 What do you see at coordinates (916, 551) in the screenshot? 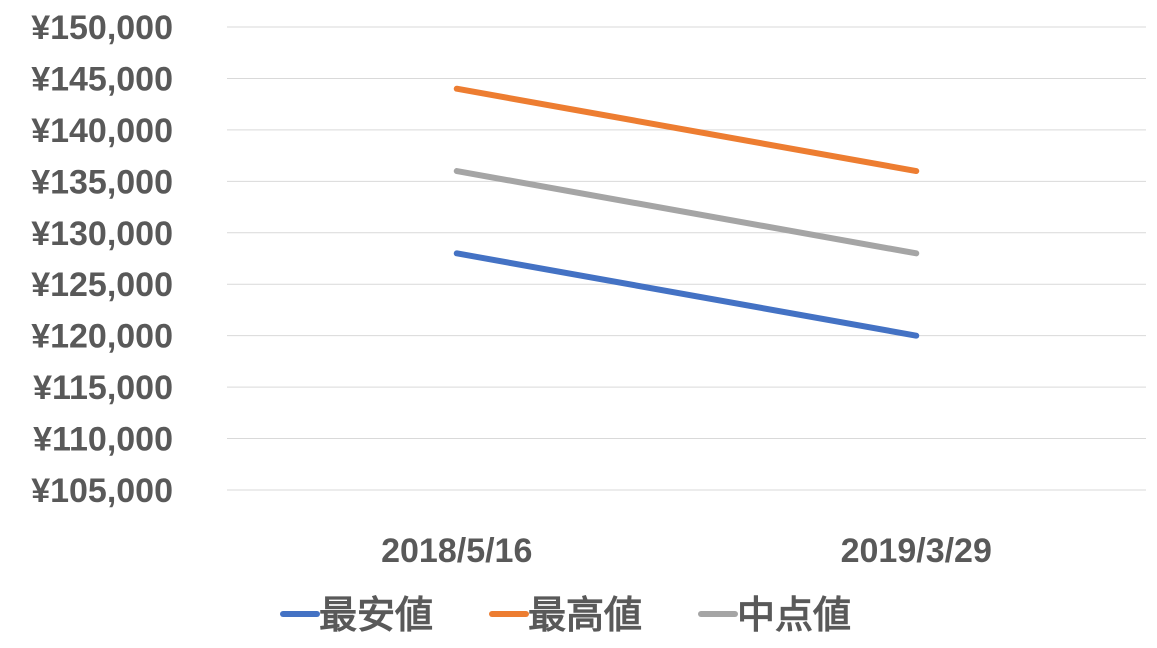
I see `x-tick-label: 2019/3/29` at bounding box center [916, 551].